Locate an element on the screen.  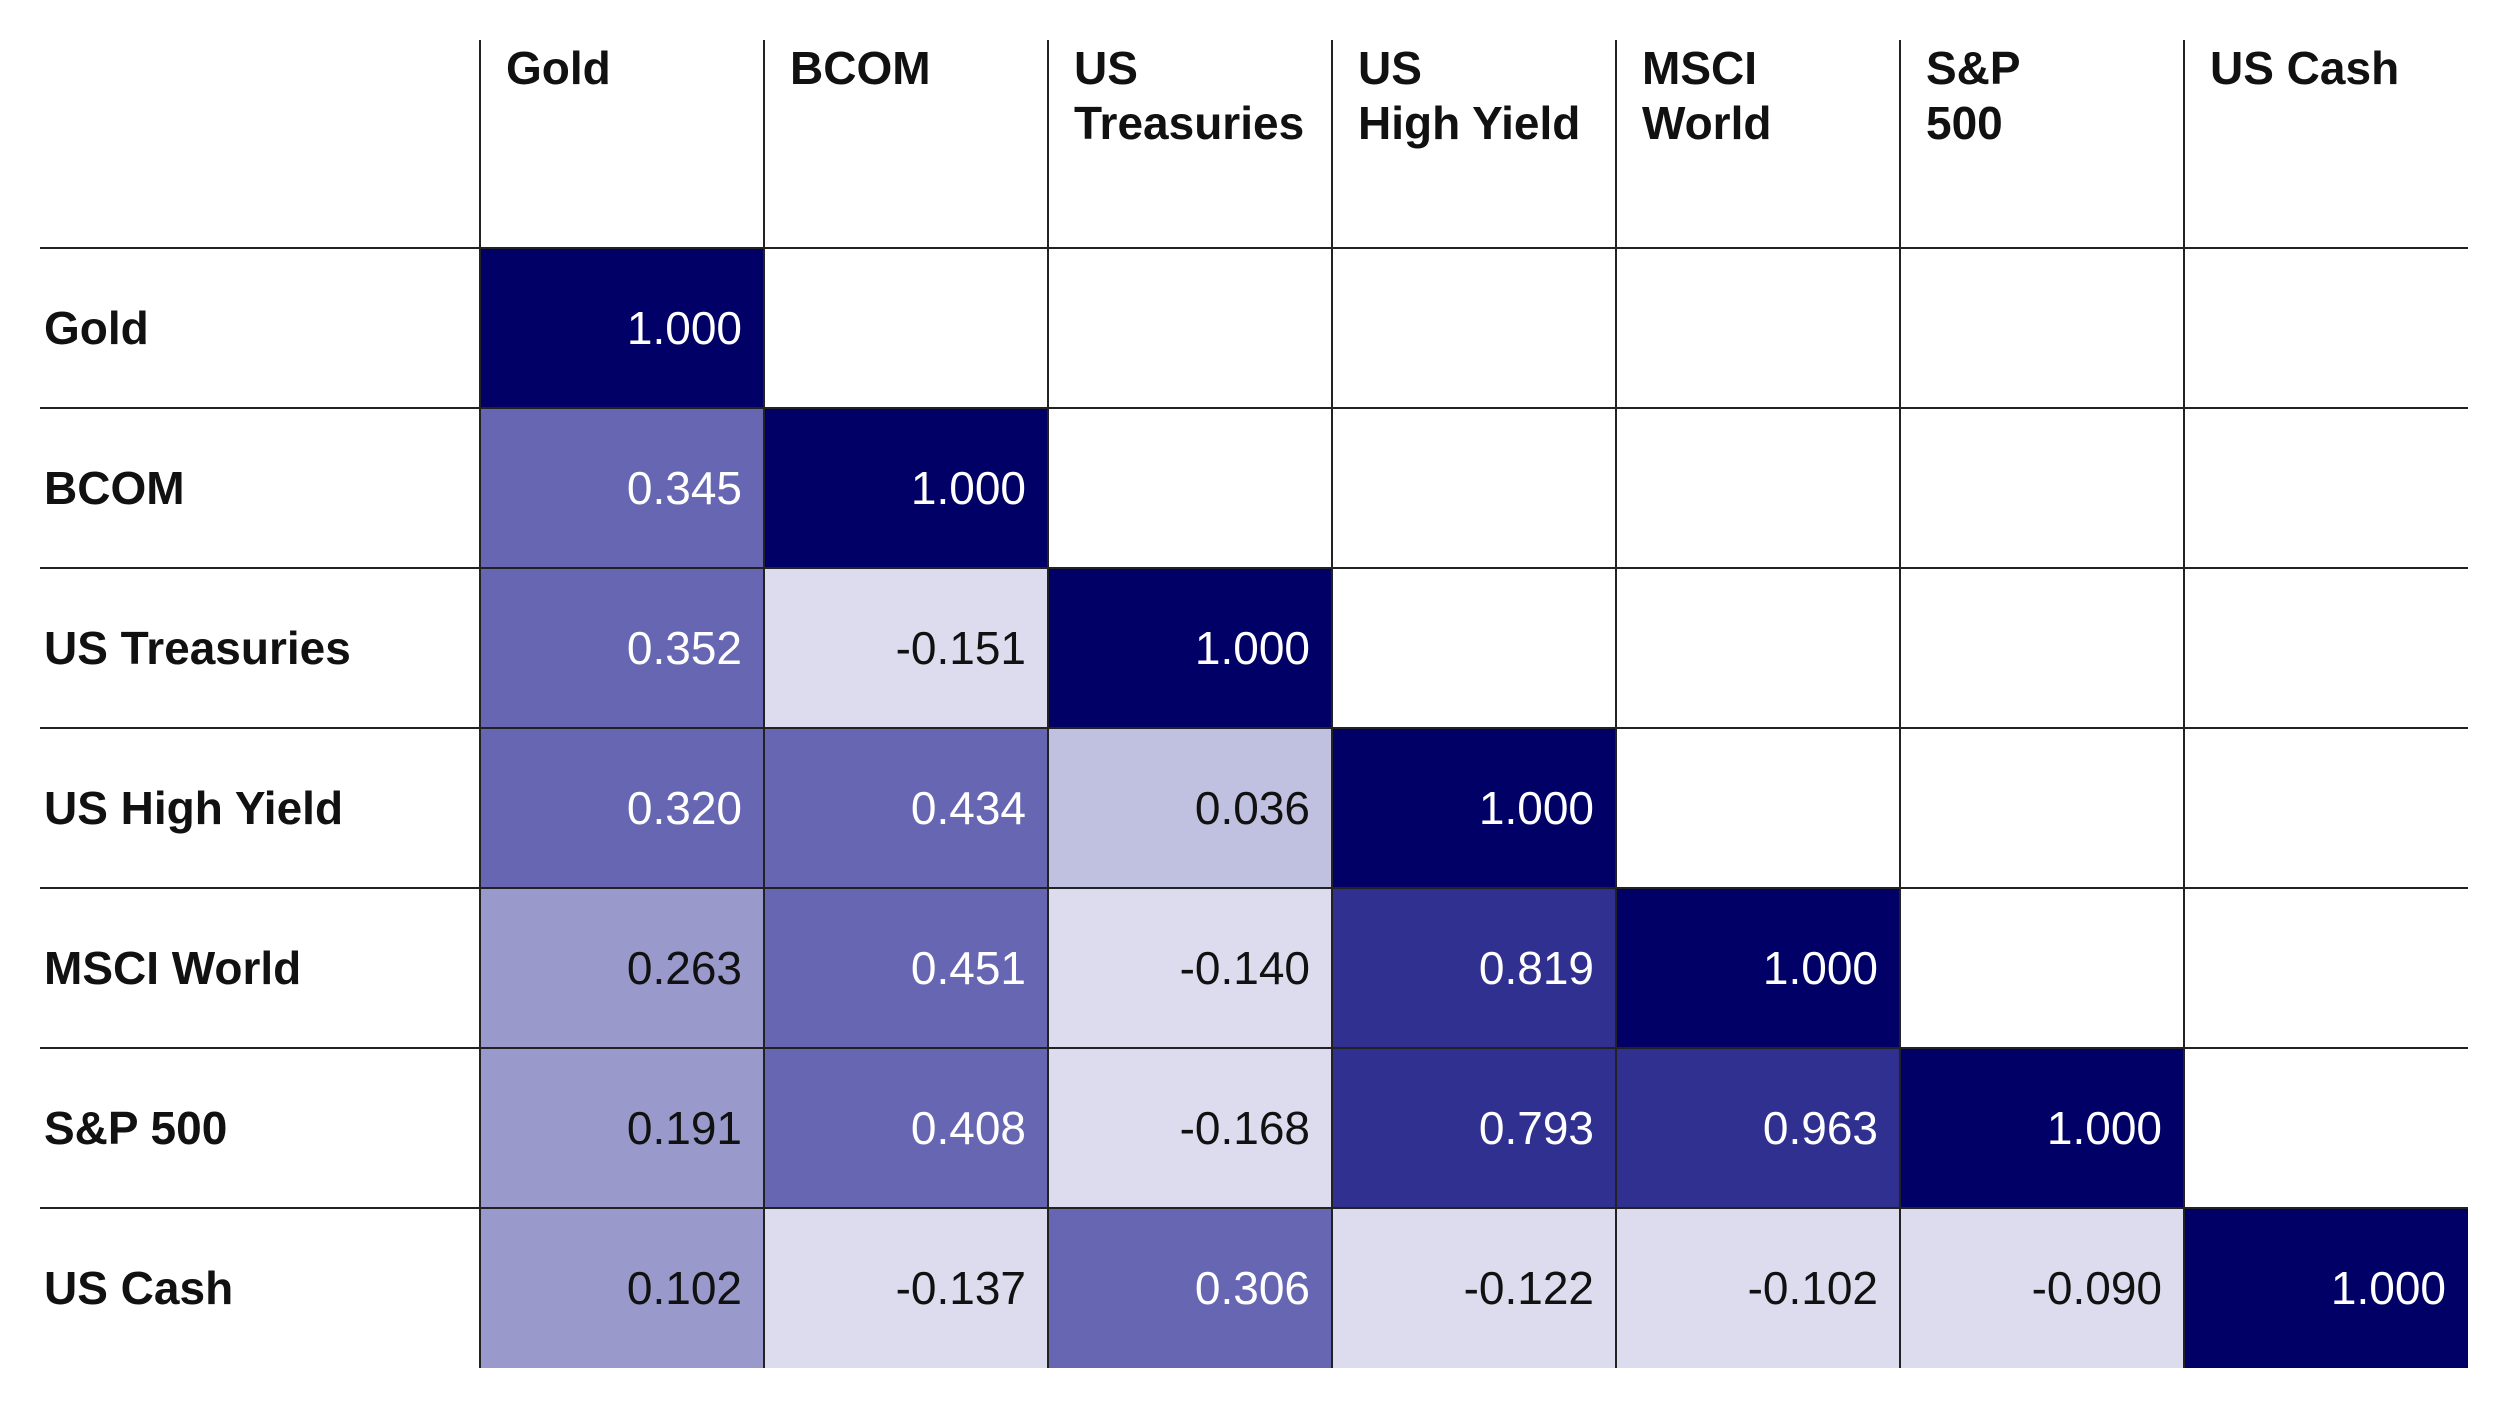
cell-value-label: 0.345 is located at coordinates (684, 488).